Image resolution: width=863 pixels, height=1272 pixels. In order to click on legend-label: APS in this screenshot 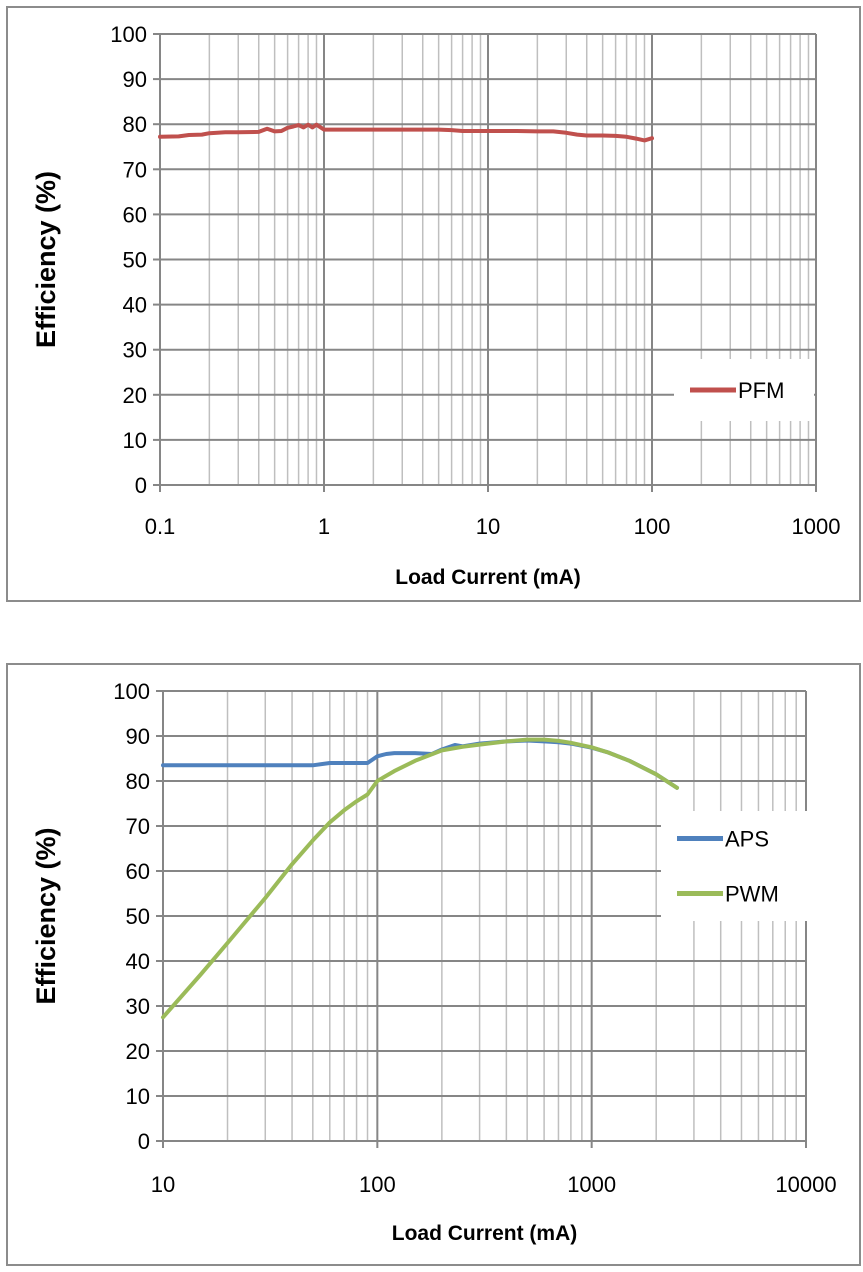, I will do `click(747, 839)`.